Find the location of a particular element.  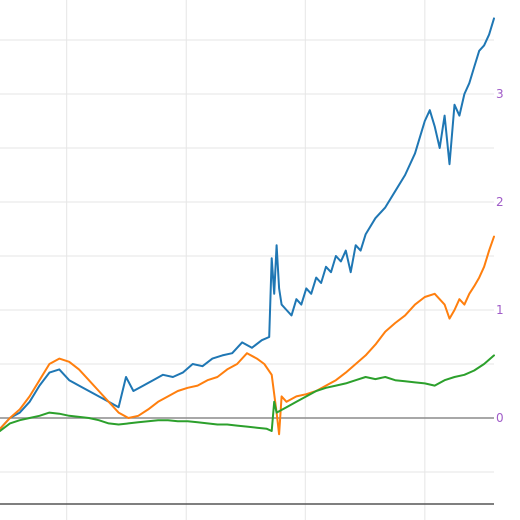

y-tick-label-1: 1 is located at coordinates (500, 310).